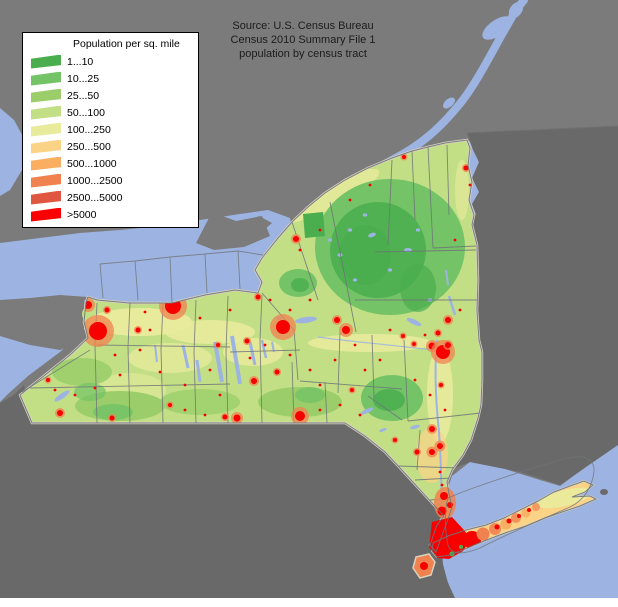 The image size is (618, 607). What do you see at coordinates (375, 343) in the screenshot?
I see `mohawk-river` at bounding box center [375, 343].